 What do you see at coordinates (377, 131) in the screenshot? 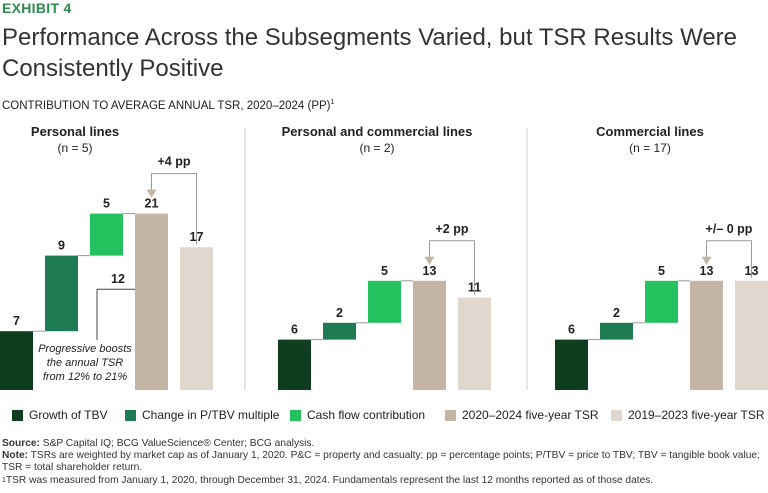
I see `panel-title-2: Personal and commercial lines` at bounding box center [377, 131].